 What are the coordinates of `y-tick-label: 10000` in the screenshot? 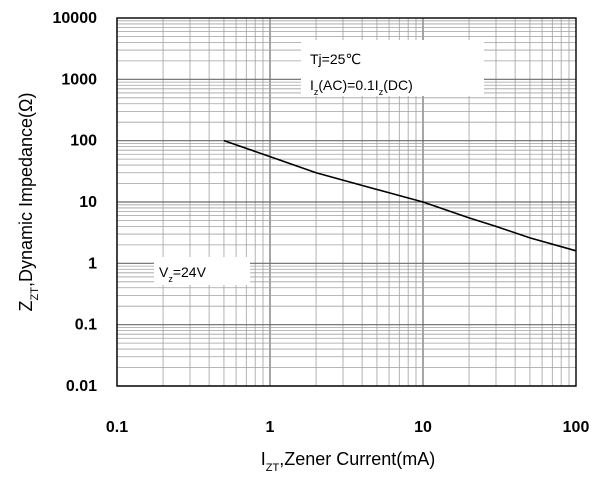 It's located at (75, 18).